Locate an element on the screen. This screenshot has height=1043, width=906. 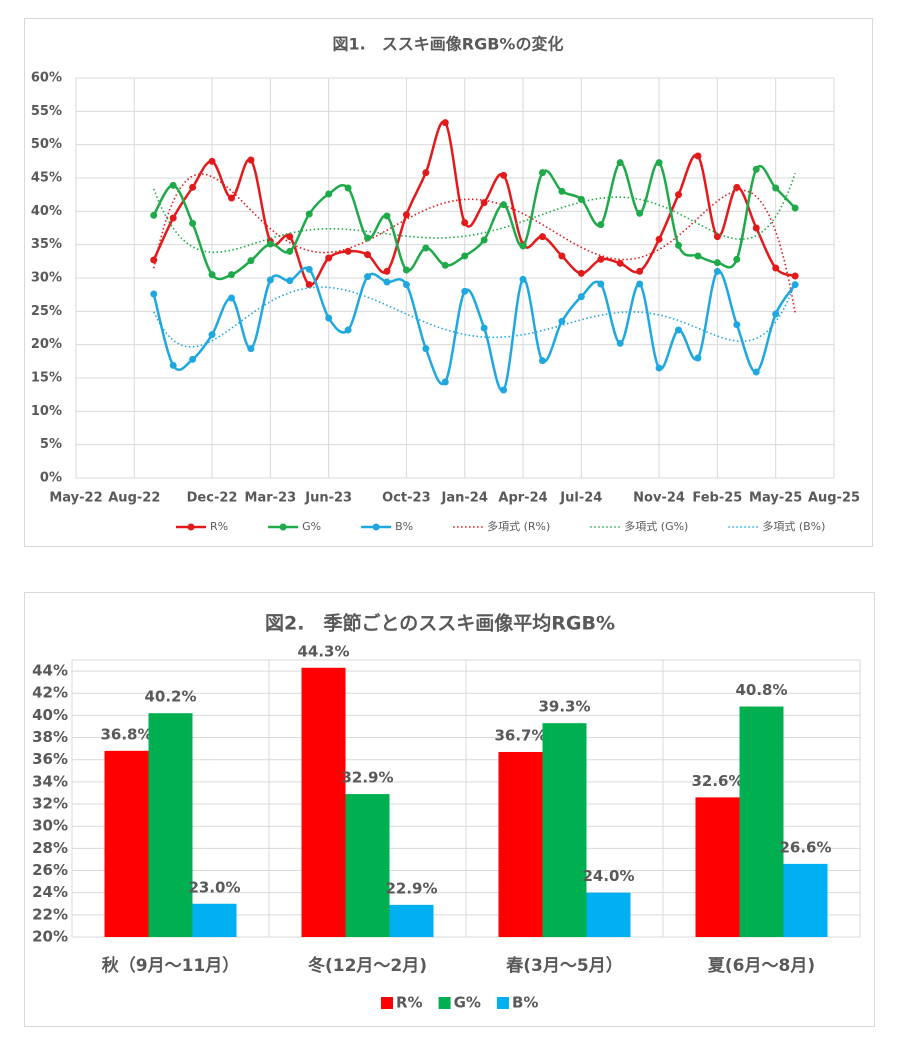
x-tick-label: Nov-24 is located at coordinates (659, 498).